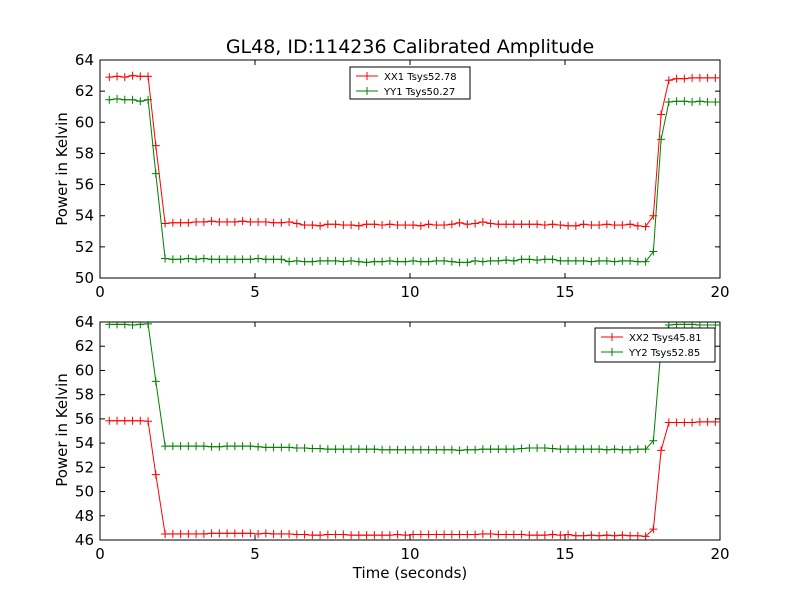  What do you see at coordinates (84, 370) in the screenshot?
I see `bottom-ytick-label: 60` at bounding box center [84, 370].